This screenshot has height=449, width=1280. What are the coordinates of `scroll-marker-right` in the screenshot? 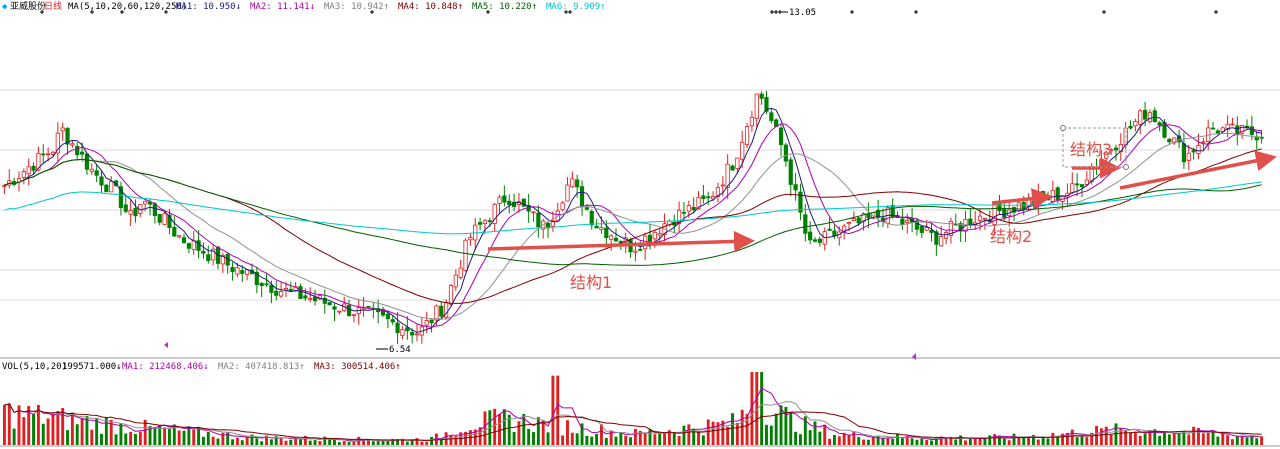 It's located at (914, 356).